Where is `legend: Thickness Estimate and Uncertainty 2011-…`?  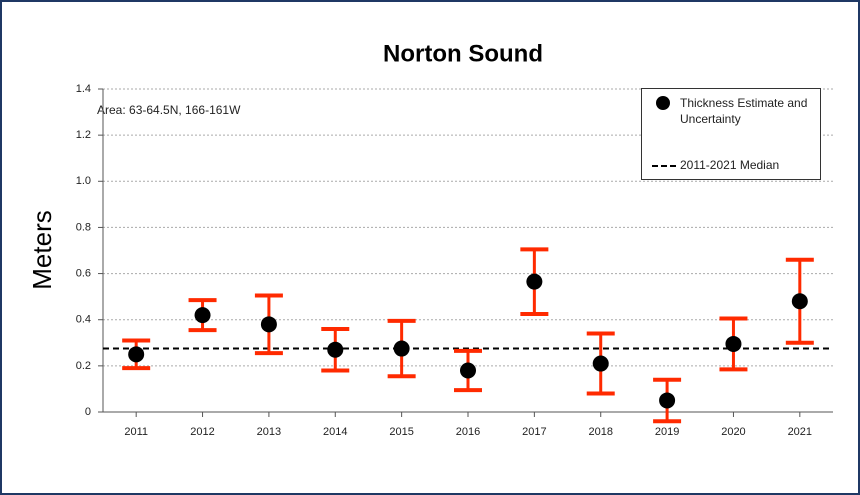 legend: Thickness Estimate and Uncertainty 2011-… is located at coordinates (731, 134).